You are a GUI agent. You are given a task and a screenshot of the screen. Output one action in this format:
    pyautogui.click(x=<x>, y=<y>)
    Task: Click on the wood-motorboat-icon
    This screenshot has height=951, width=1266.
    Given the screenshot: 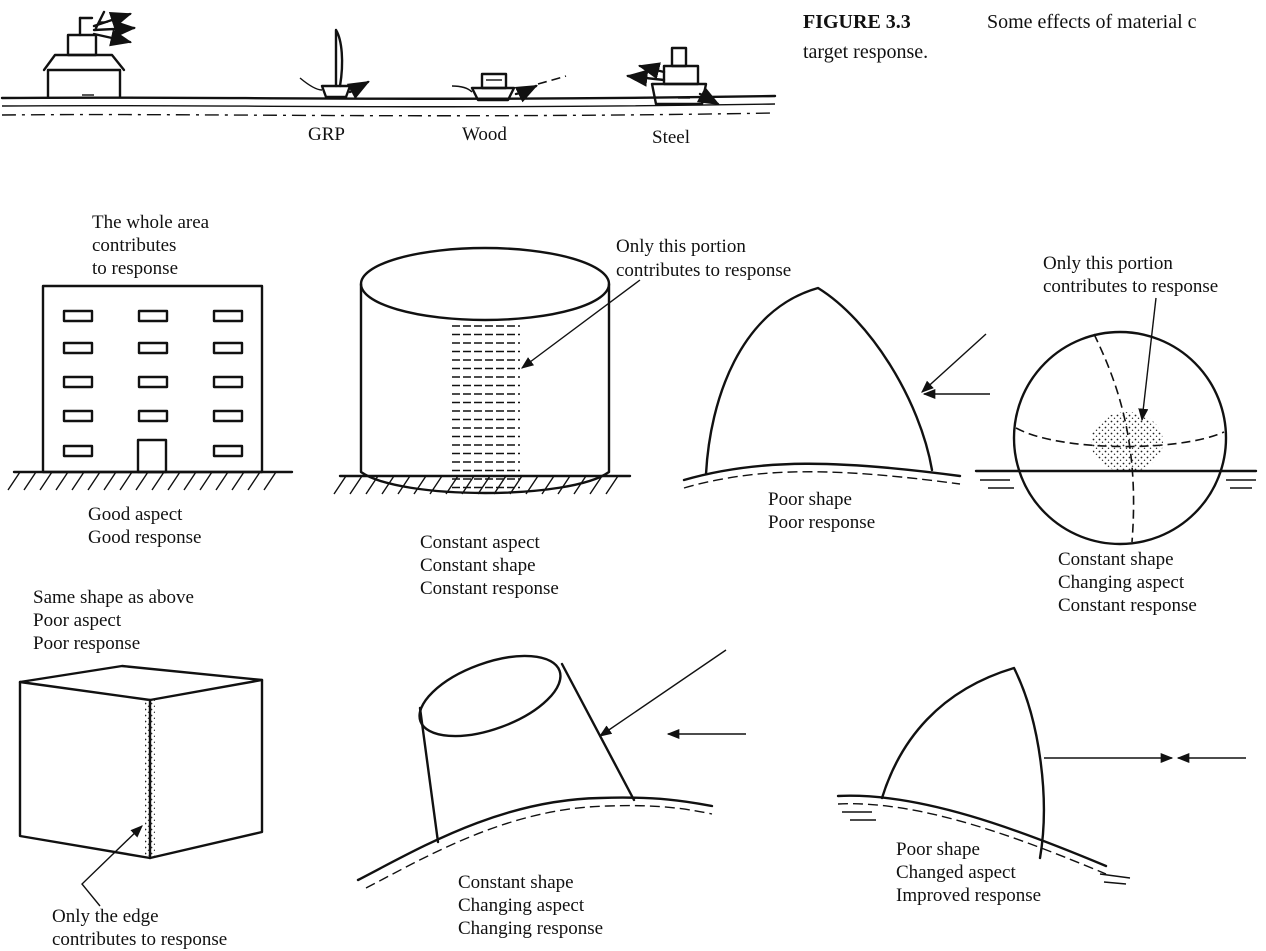 What is the action you would take?
    pyautogui.click(x=509, y=87)
    